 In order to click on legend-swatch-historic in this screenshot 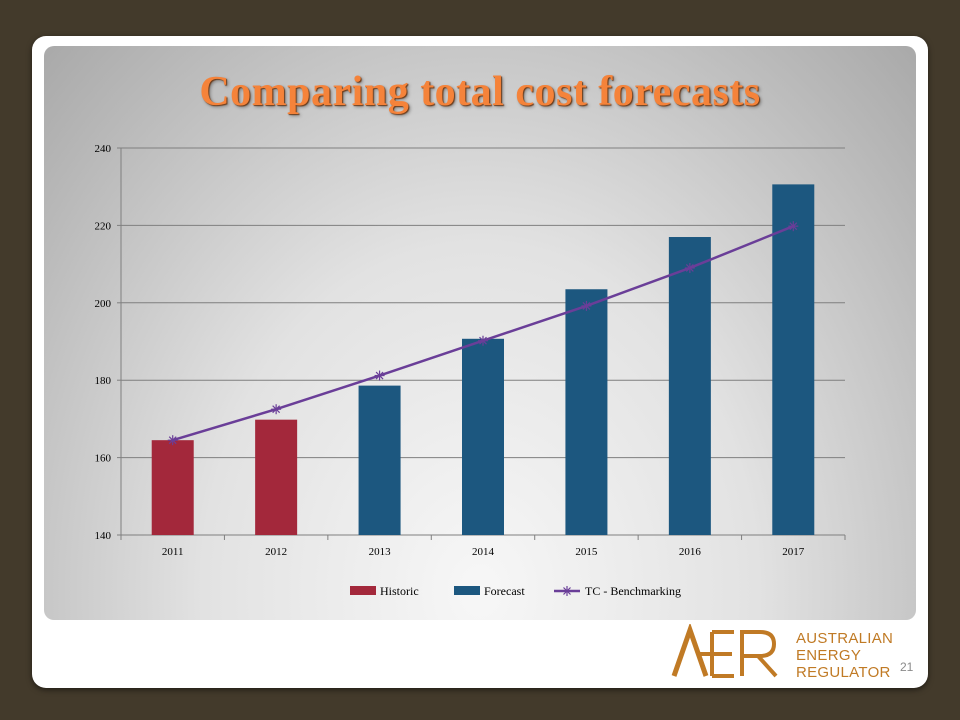, I will do `click(363, 590)`.